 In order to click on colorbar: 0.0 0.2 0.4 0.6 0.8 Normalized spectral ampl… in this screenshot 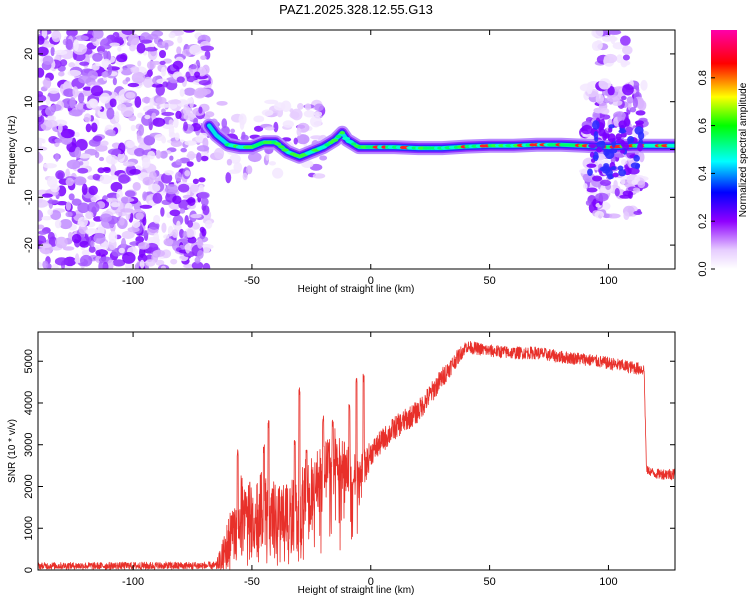, I will do `click(723, 153)`.